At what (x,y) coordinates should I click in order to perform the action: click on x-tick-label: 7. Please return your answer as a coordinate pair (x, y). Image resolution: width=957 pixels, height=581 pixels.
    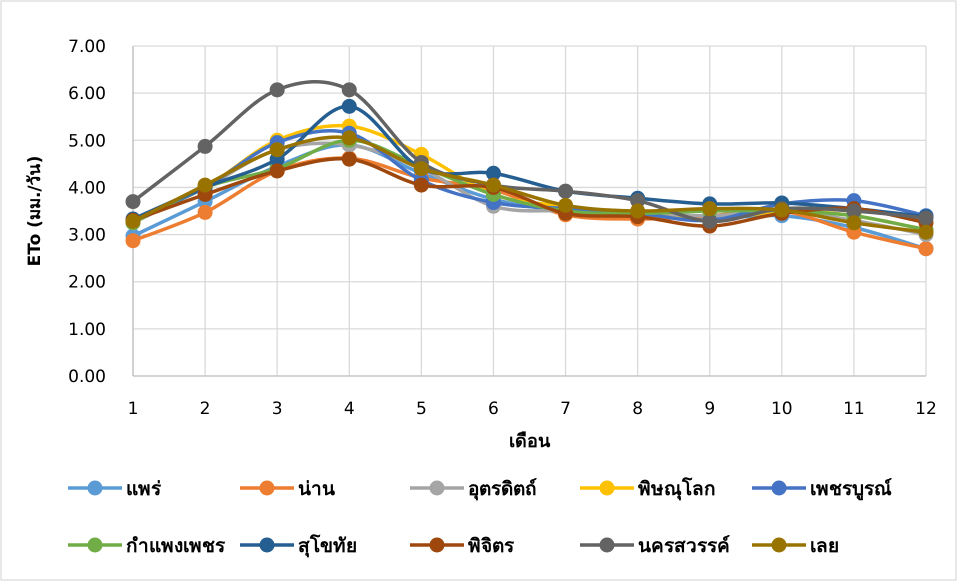
    Looking at the image, I should click on (565, 409).